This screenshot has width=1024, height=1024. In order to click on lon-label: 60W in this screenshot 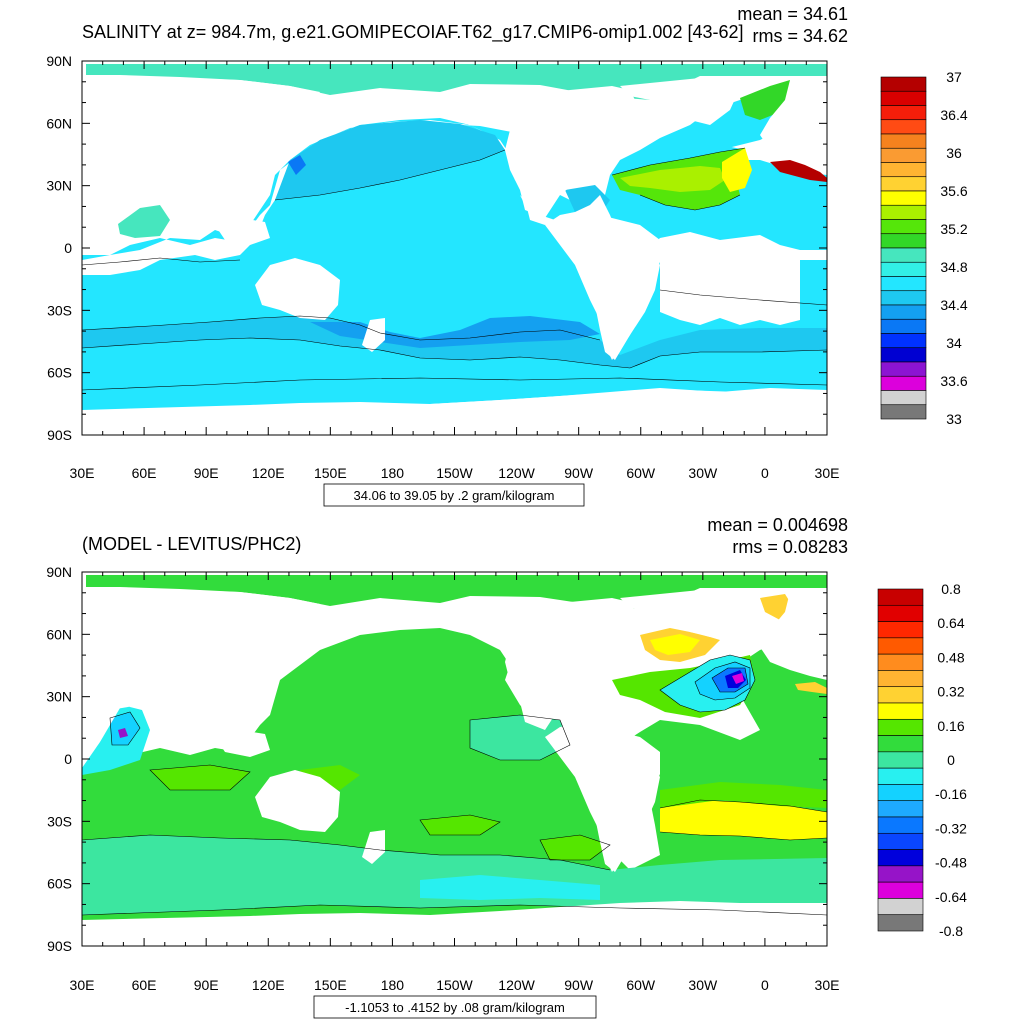, I will do `click(641, 985)`.